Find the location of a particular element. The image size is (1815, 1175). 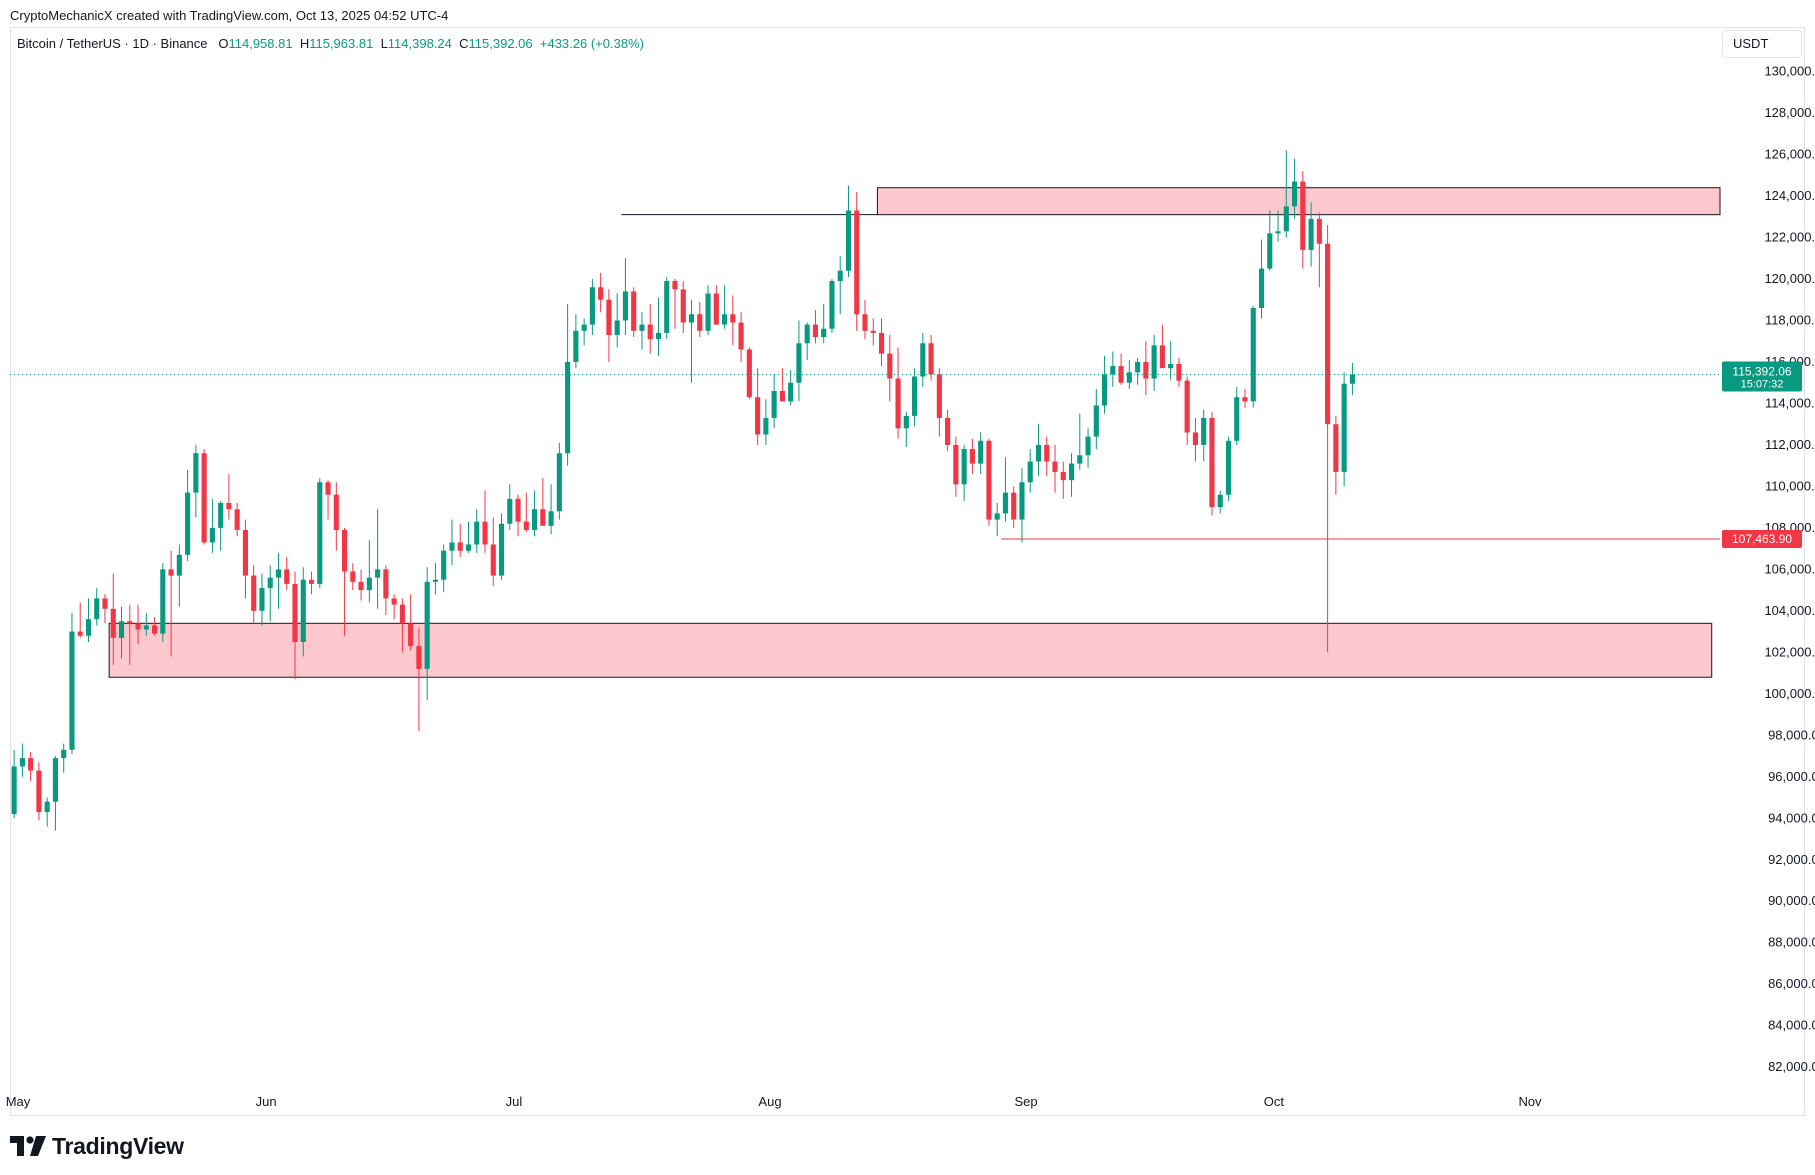

support-zone is located at coordinates (910, 650).